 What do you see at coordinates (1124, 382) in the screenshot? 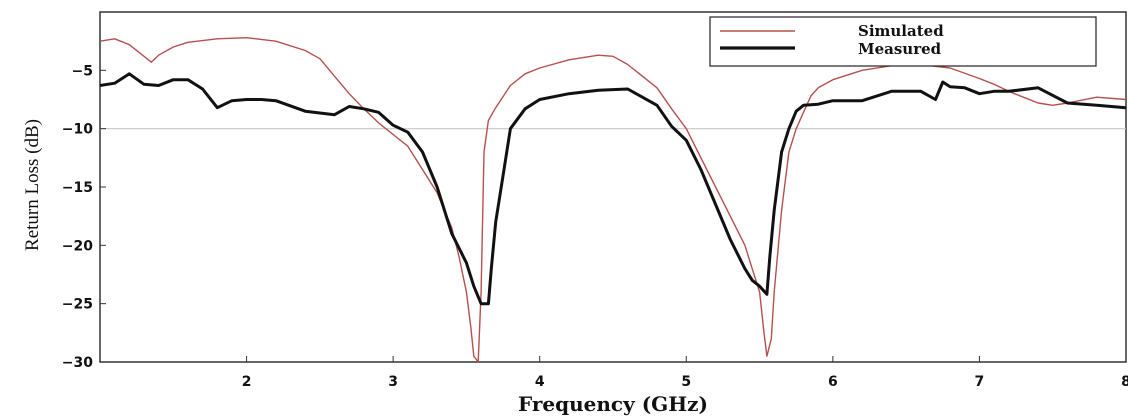
I see `x-tick-label: 8` at bounding box center [1124, 382].